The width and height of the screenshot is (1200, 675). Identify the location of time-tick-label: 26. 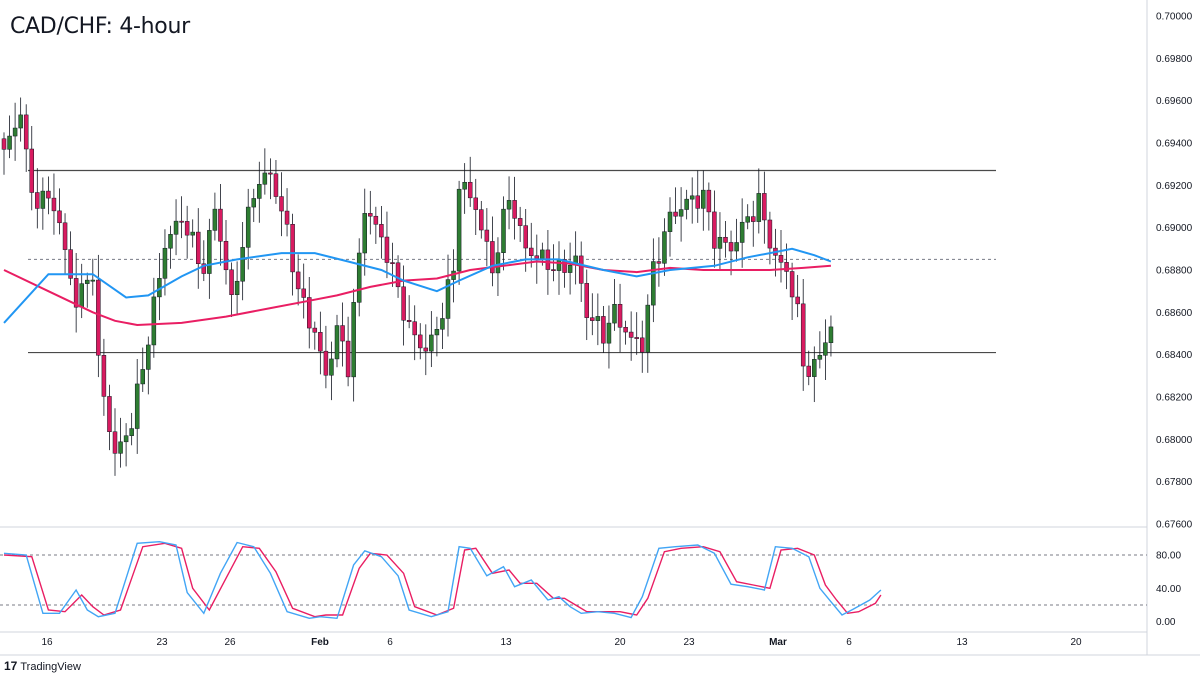
(230, 642).